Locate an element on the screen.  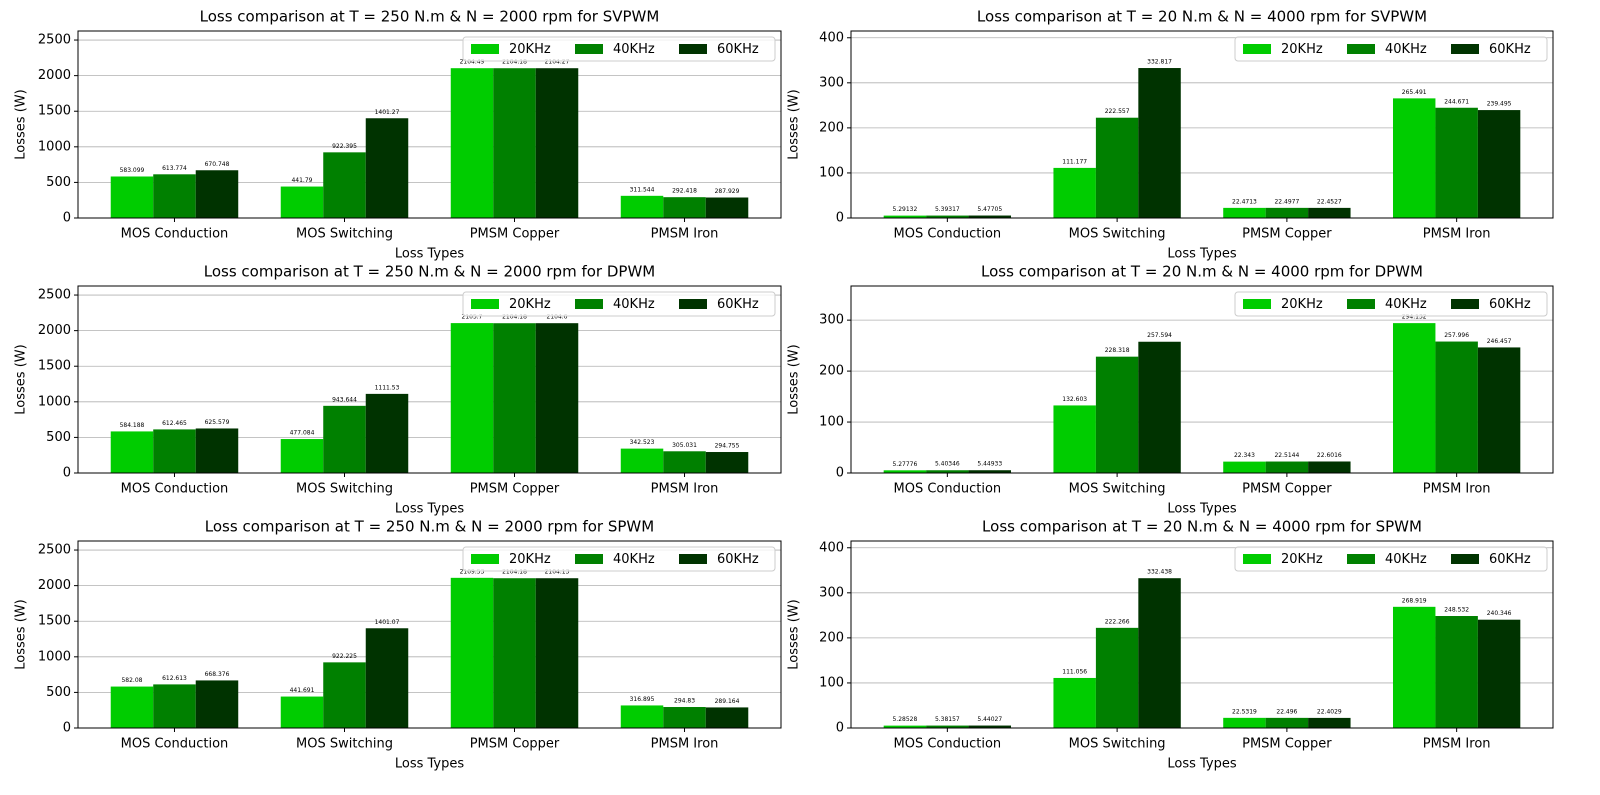
y-tick-label: 0 is located at coordinates (67, 473).